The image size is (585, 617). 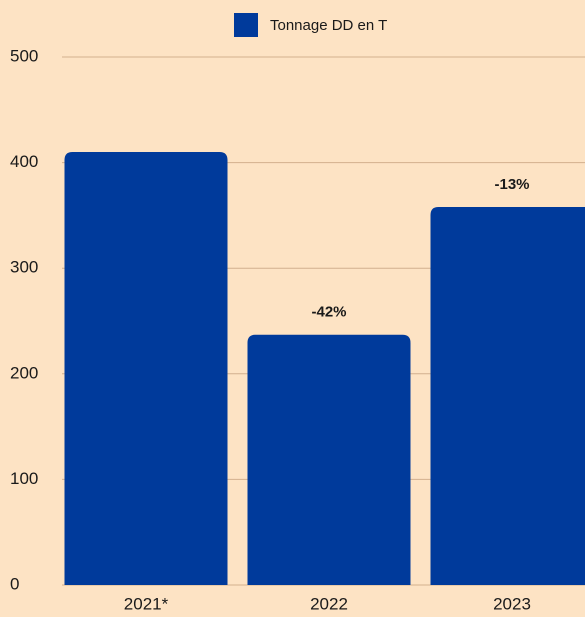 What do you see at coordinates (24, 267) in the screenshot?
I see `y-tick-label: 300` at bounding box center [24, 267].